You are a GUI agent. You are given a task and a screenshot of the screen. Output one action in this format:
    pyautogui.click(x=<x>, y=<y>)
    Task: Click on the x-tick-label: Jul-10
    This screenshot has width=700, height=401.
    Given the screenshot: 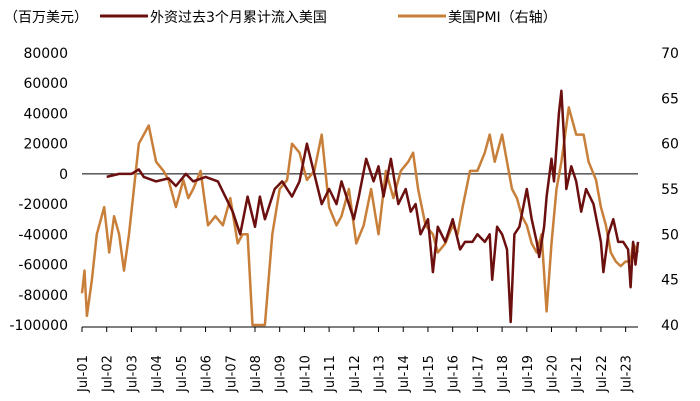 What is the action you would take?
    pyautogui.click(x=305, y=374)
    